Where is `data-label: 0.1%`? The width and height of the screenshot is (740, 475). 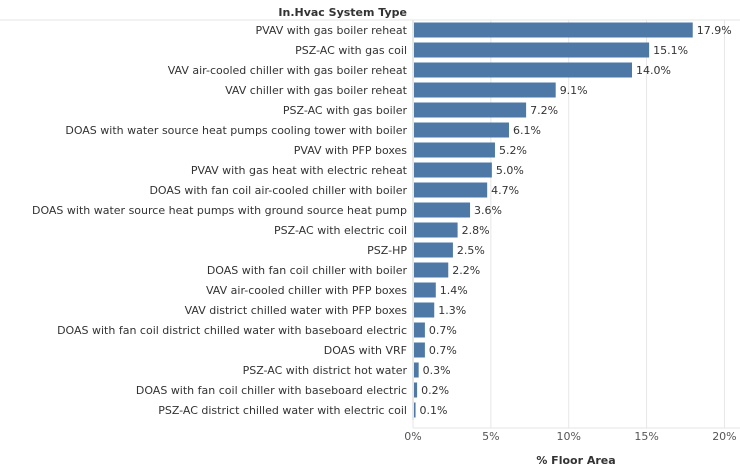
data-label: 0.1% is located at coordinates (434, 410).